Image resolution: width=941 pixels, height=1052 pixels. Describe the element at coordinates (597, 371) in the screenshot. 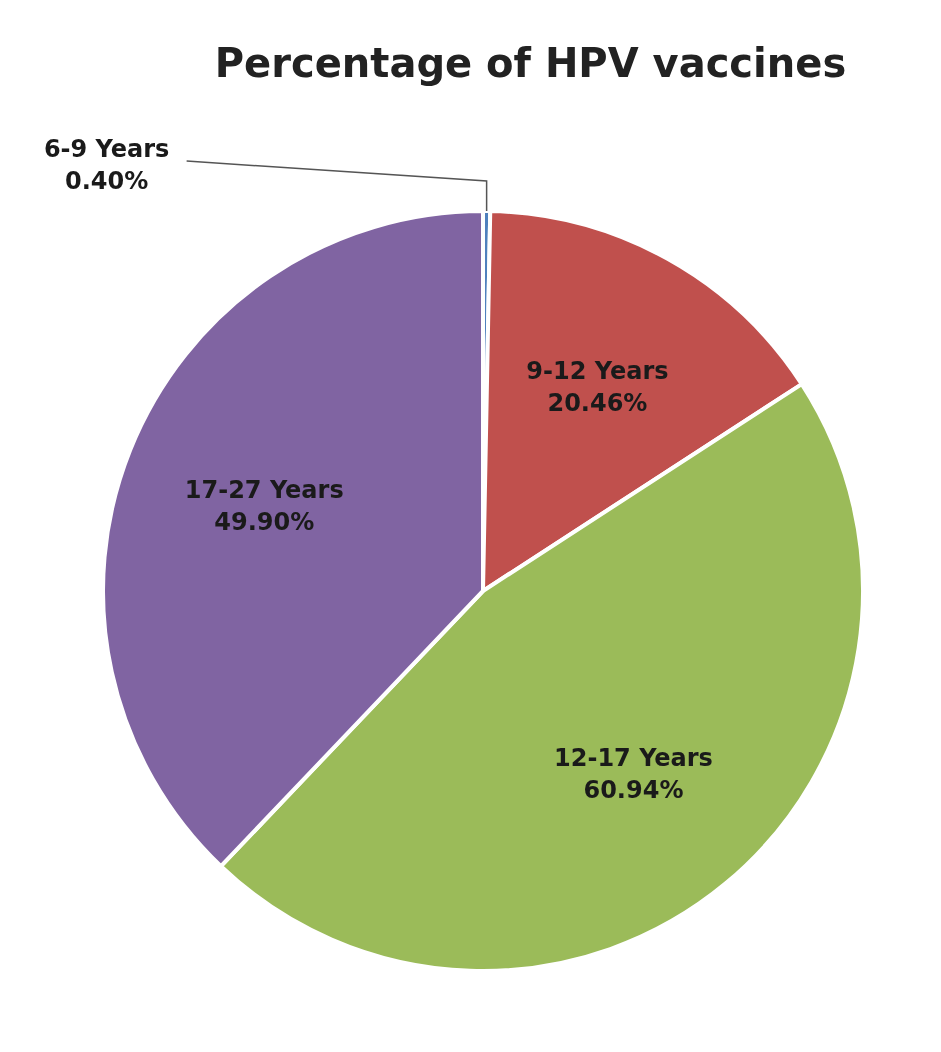

I see `slice-label: 9-12 Years` at that location.